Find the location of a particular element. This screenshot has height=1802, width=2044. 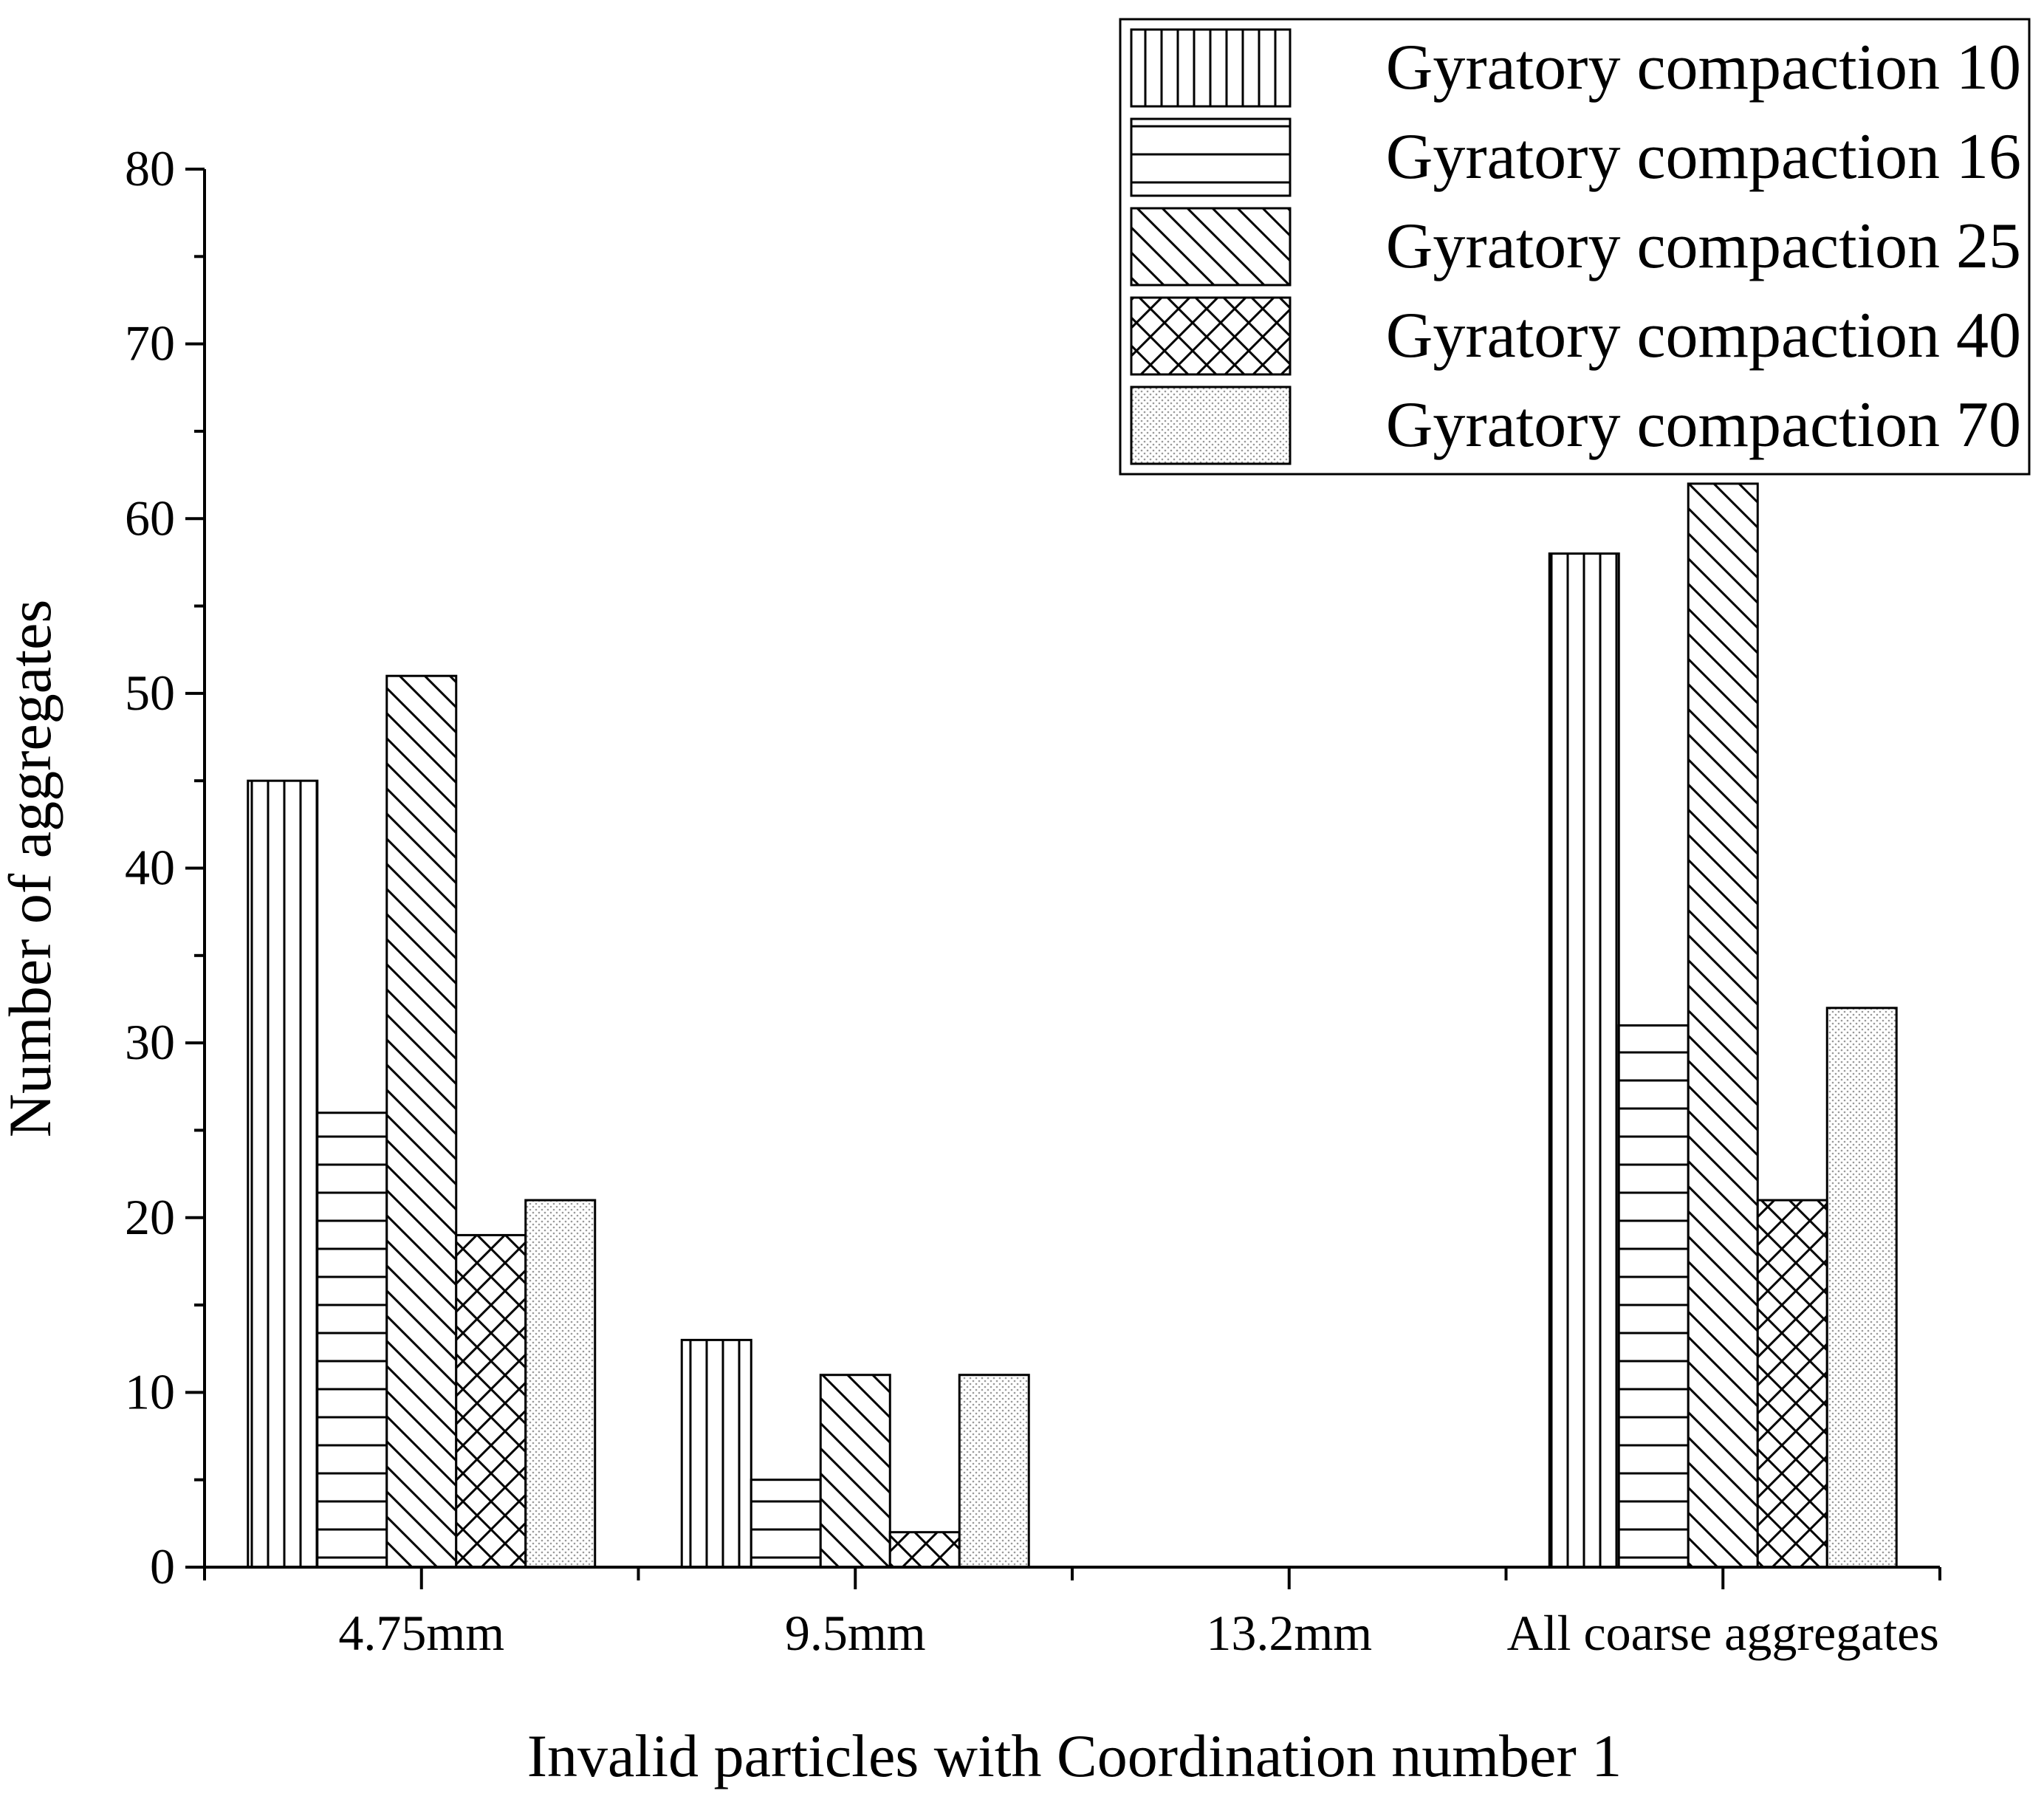

legend-label-1: Gyratory compaction 10 is located at coordinates (1703, 67).